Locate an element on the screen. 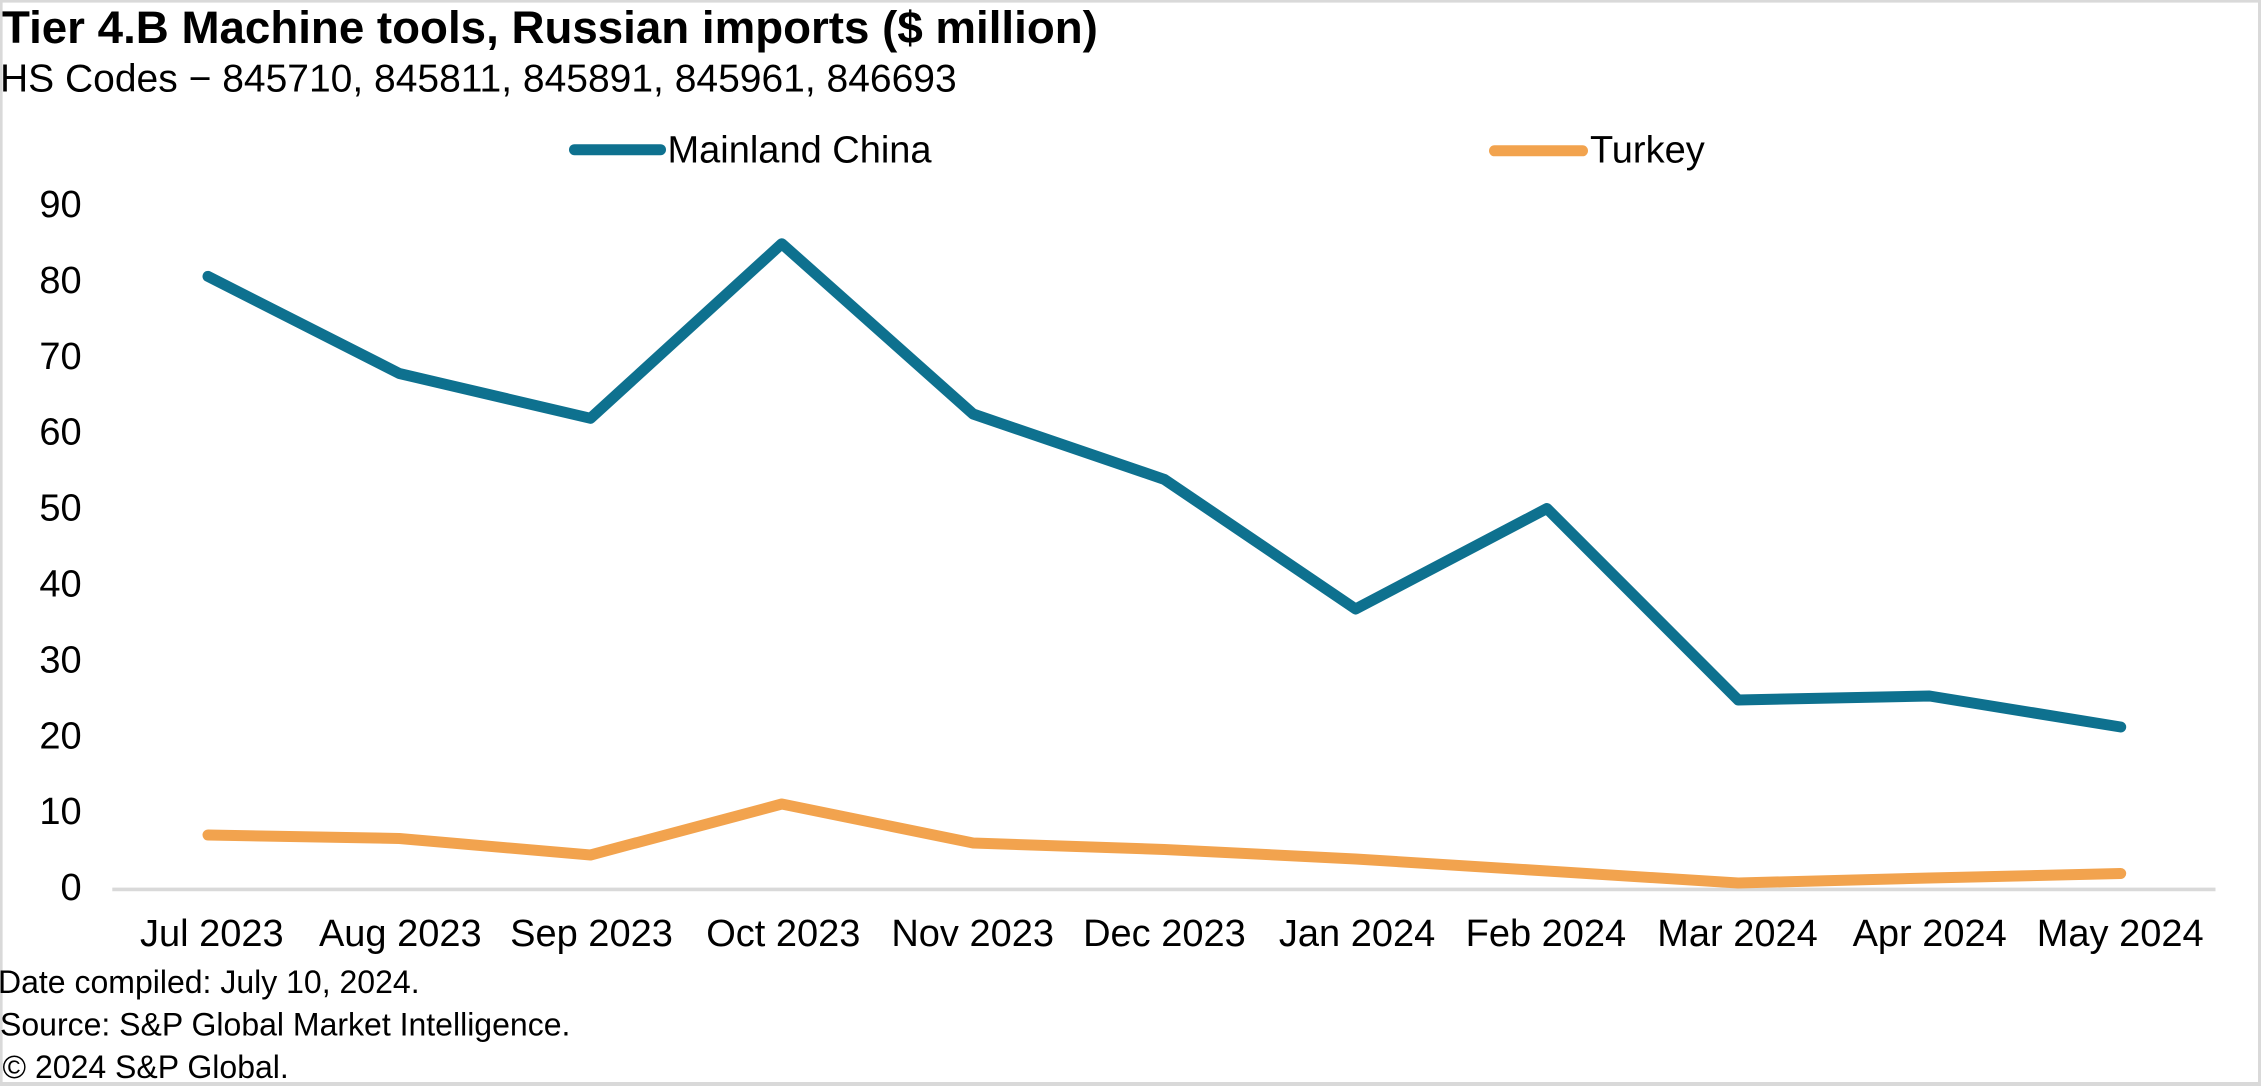 Image resolution: width=2261 pixels, height=1086 pixels. svg-text: Mainland China is located at coordinates (800, 150).